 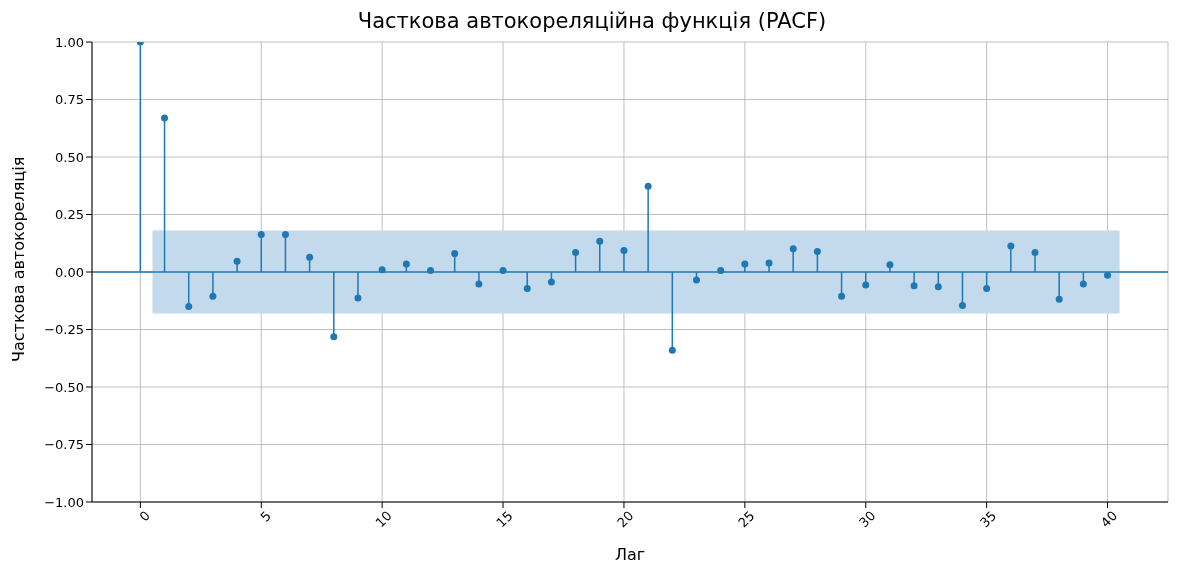 I want to click on y-tick-label: −0.75, so click(x=64, y=445).